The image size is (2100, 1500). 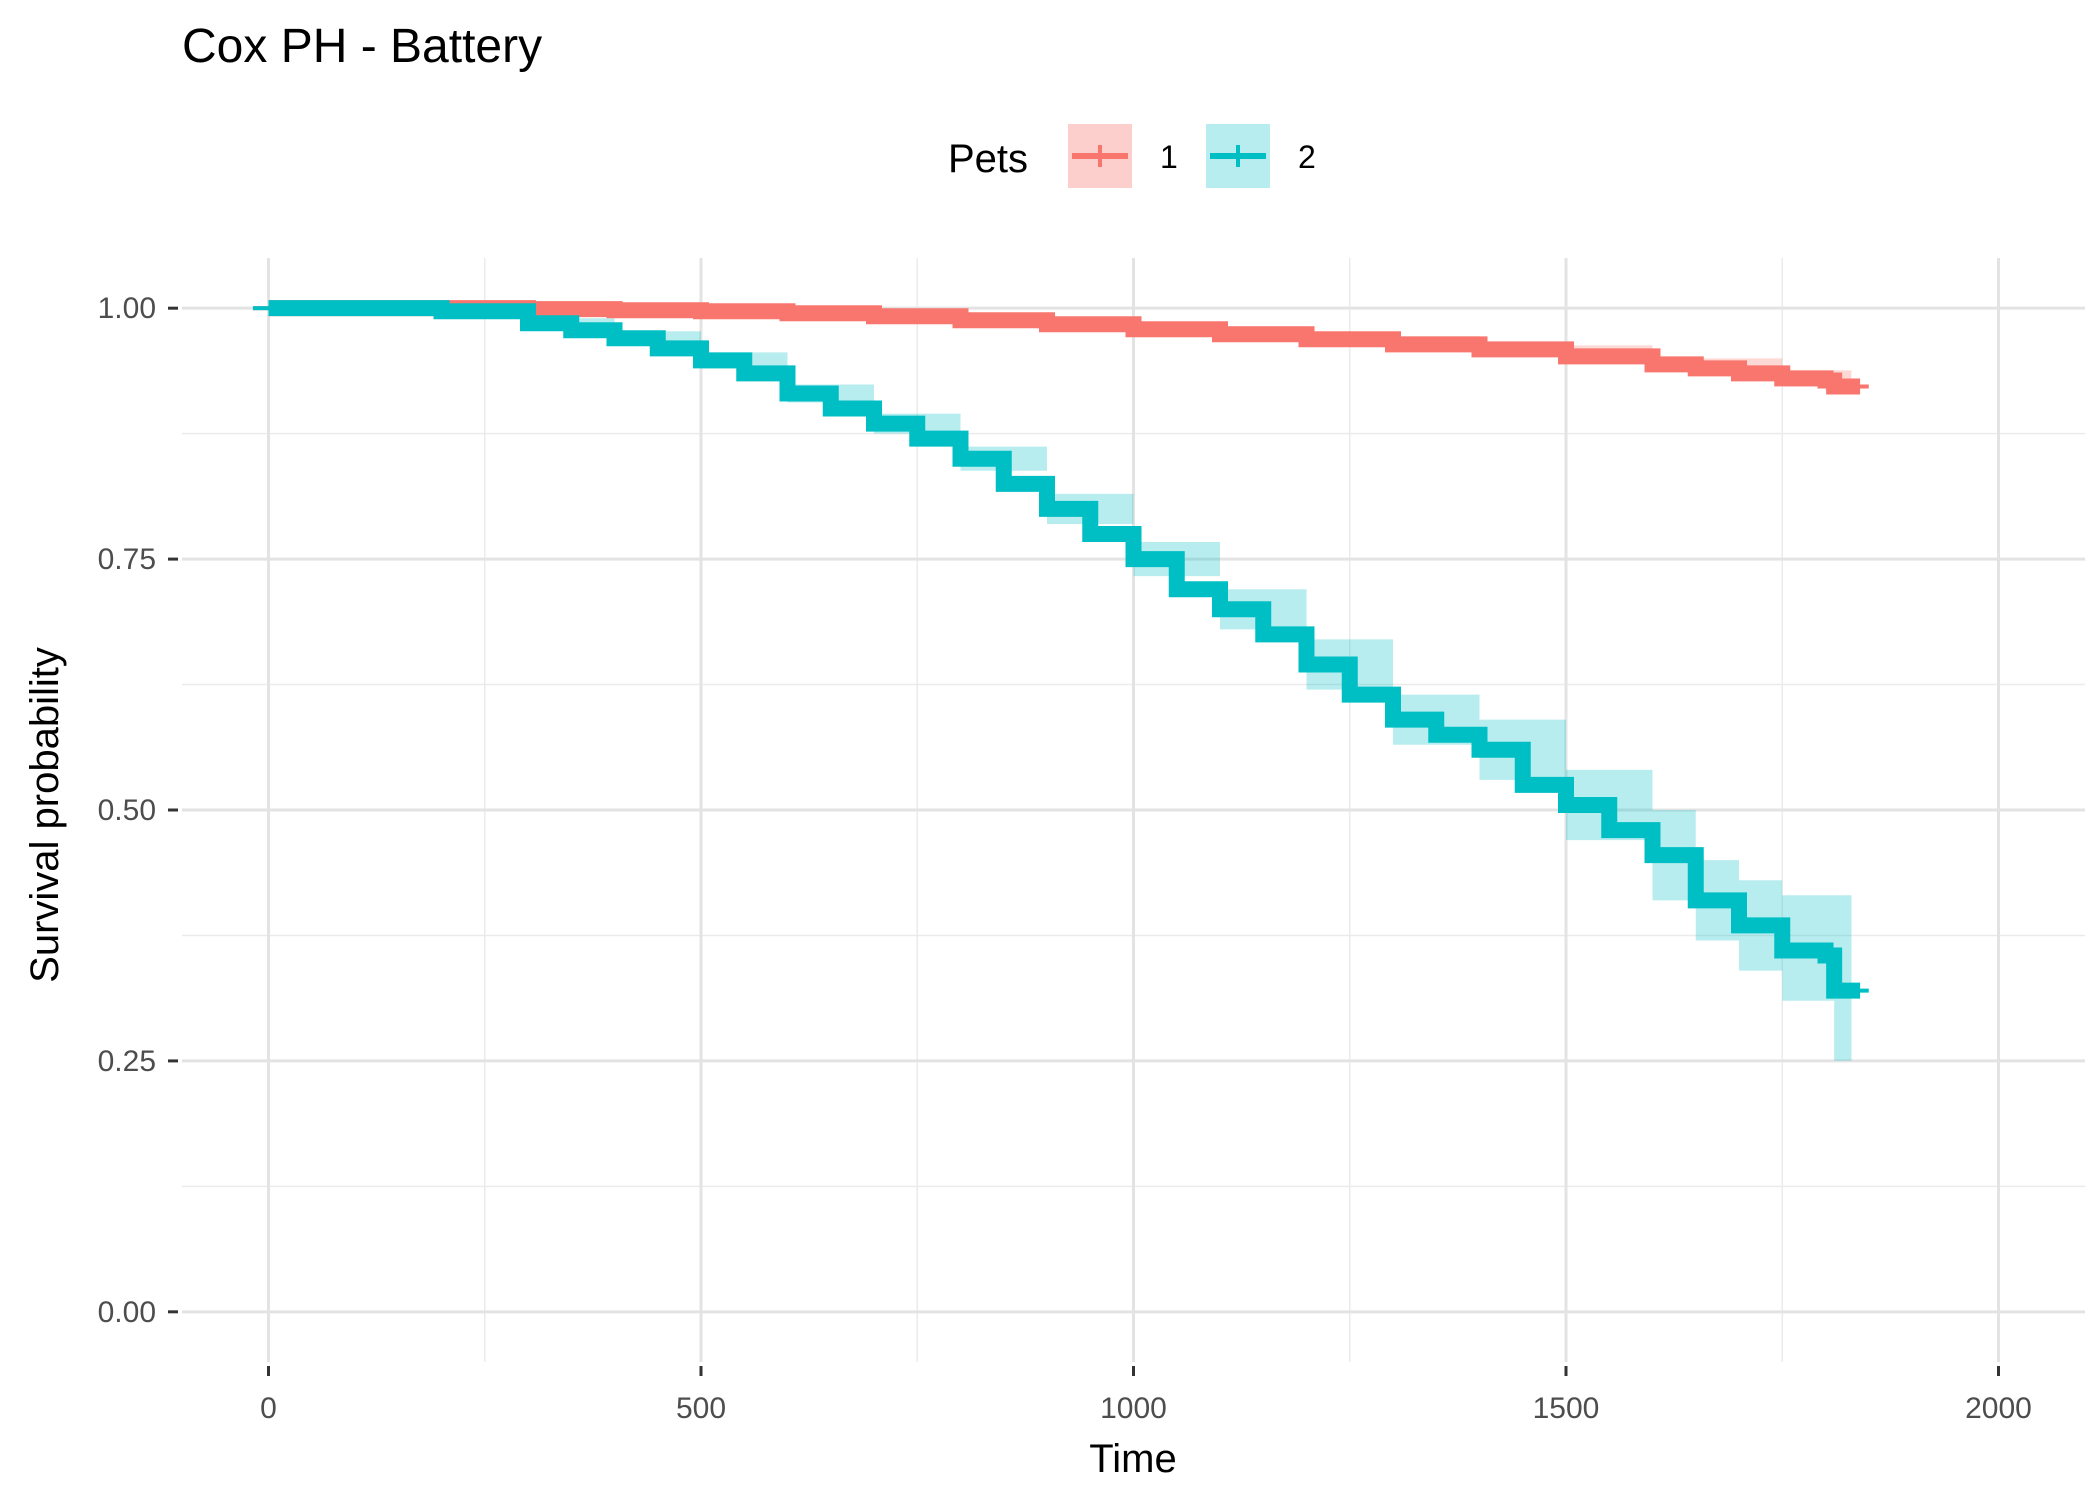 What do you see at coordinates (127, 1061) in the screenshot?
I see `y-tick-label: 0.25` at bounding box center [127, 1061].